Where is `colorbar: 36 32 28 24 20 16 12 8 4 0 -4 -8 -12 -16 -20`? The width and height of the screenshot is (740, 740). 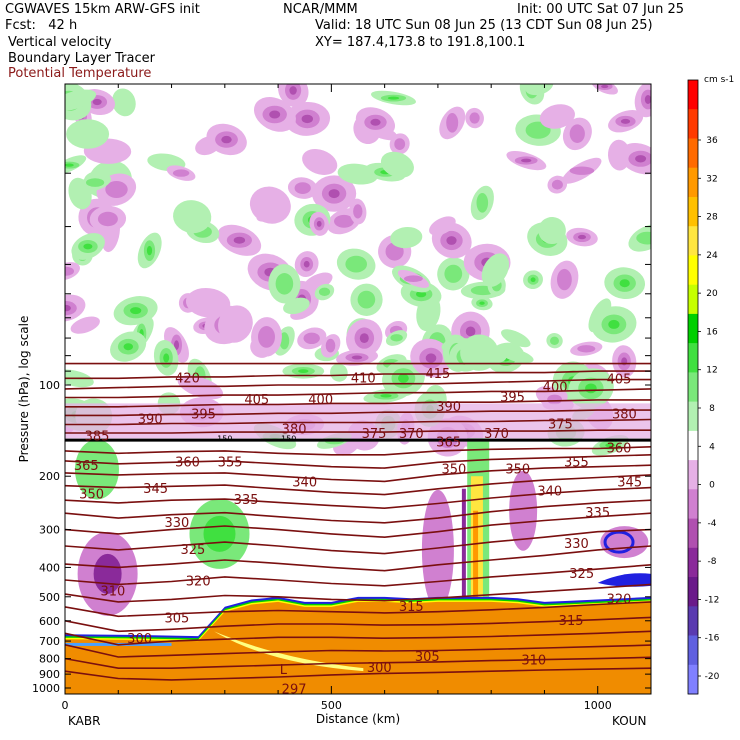
colorbar: 36 32 28 24 20 16 12 8 4 0 -4 -8 -12 -16 -20 is located at coordinates (703, 387).